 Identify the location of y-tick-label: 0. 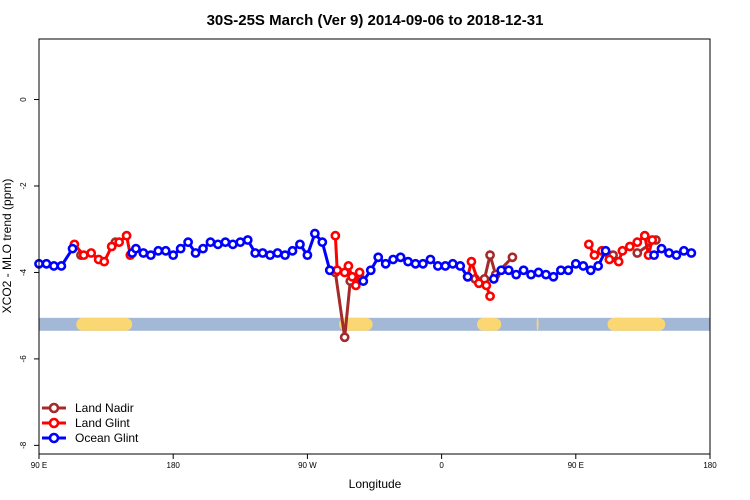
(23, 99).